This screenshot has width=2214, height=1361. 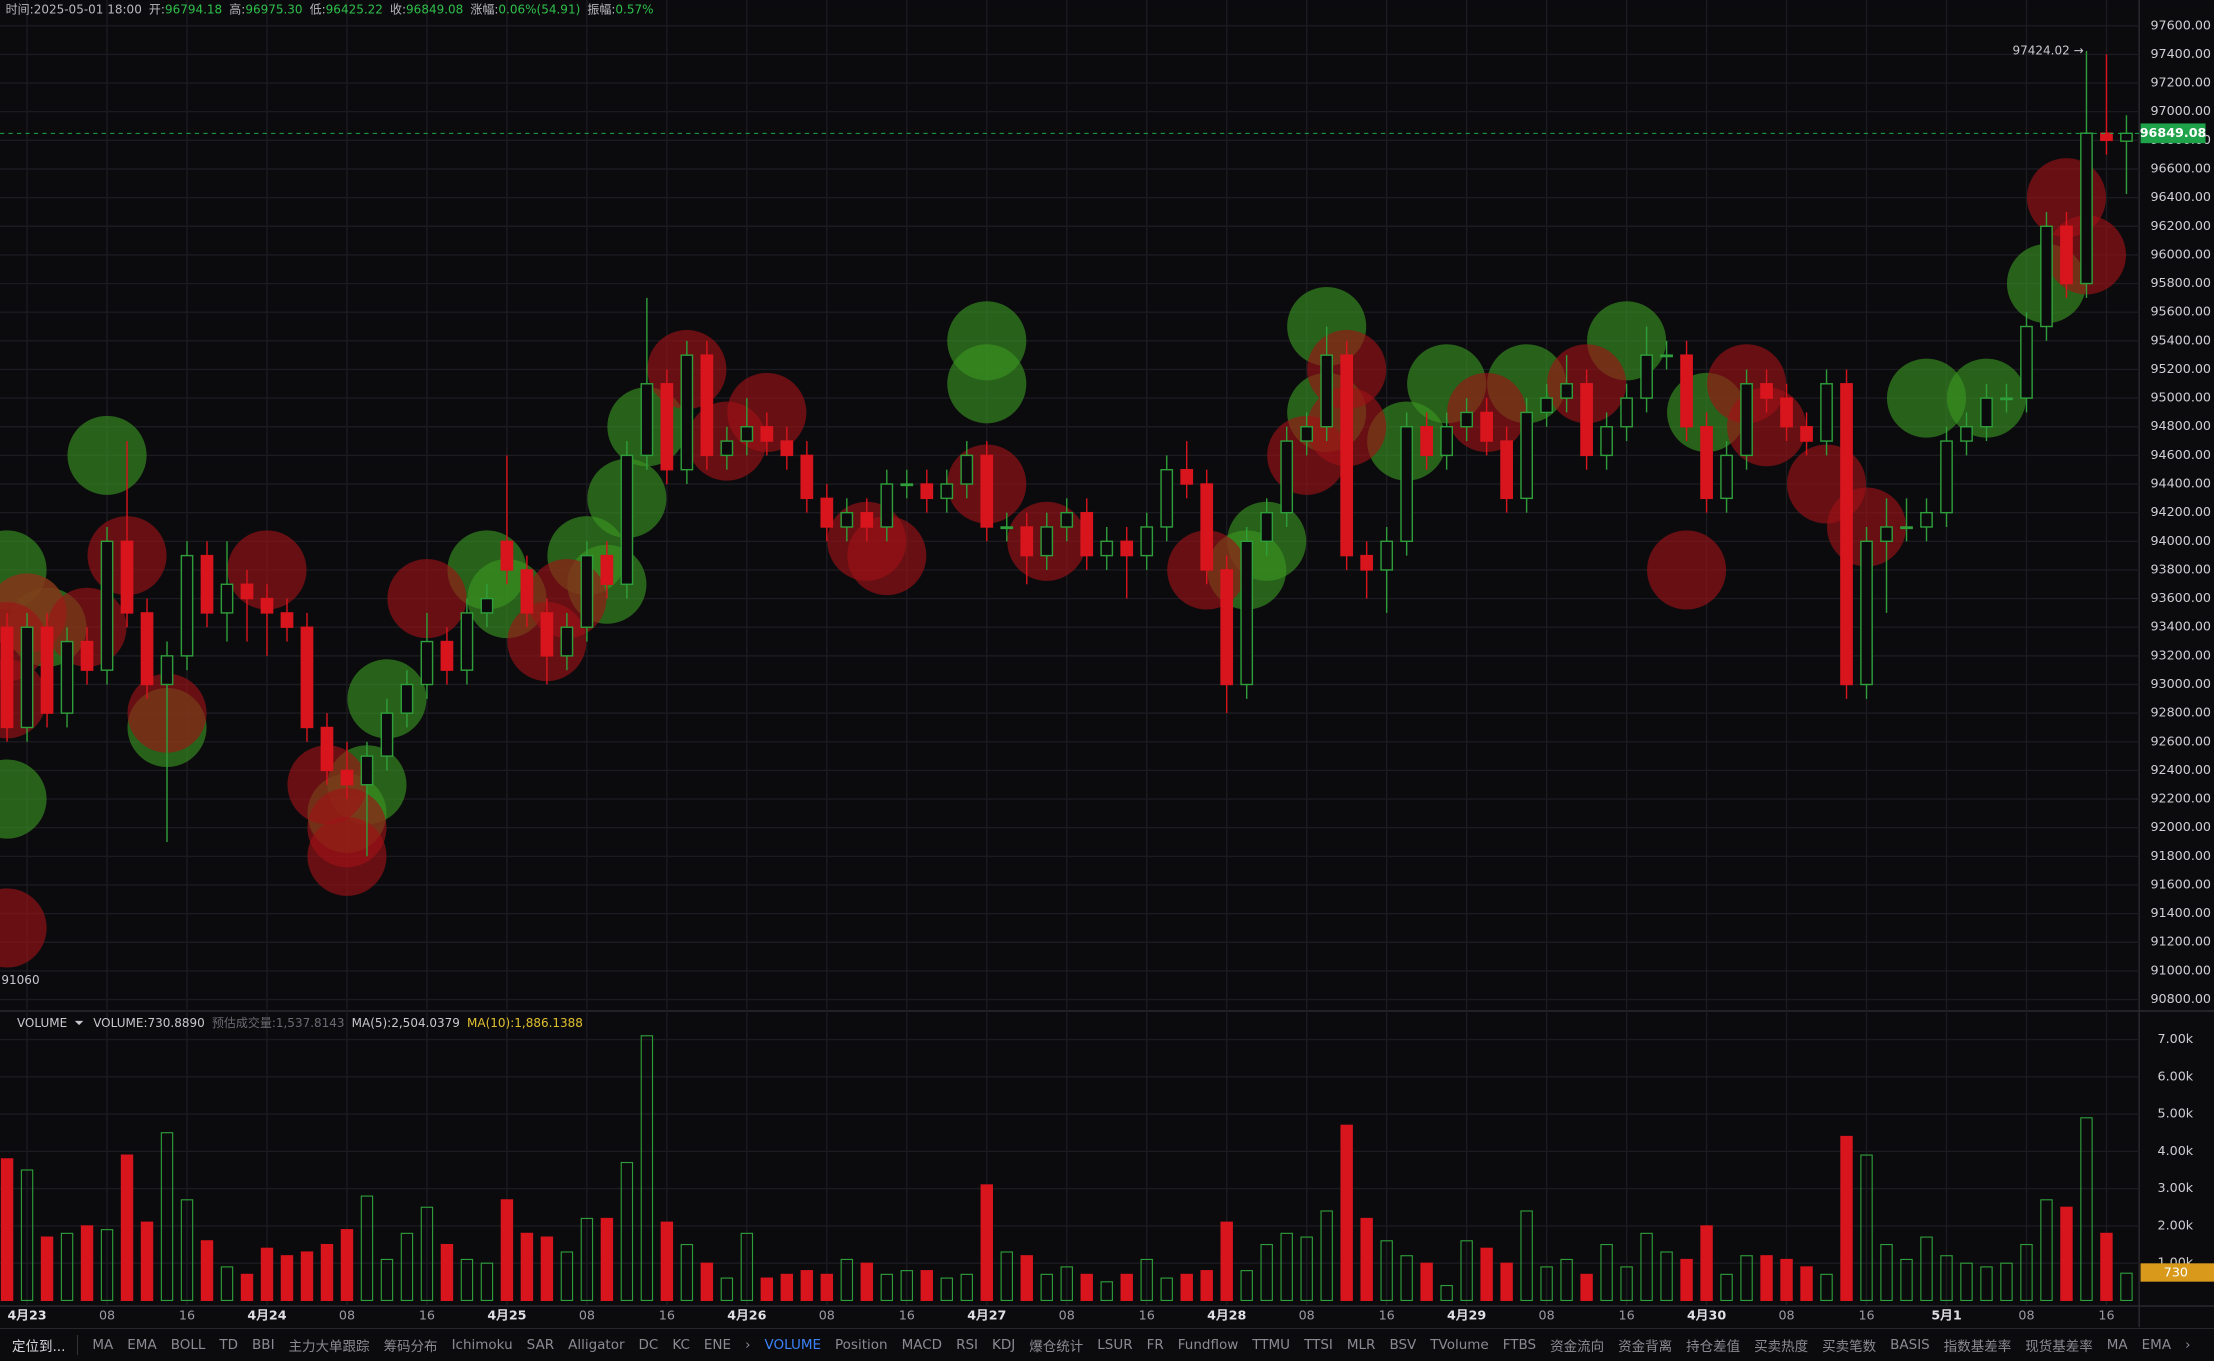 What do you see at coordinates (482, 1345) in the screenshot?
I see `indicator-button: Ichimoku` at bounding box center [482, 1345].